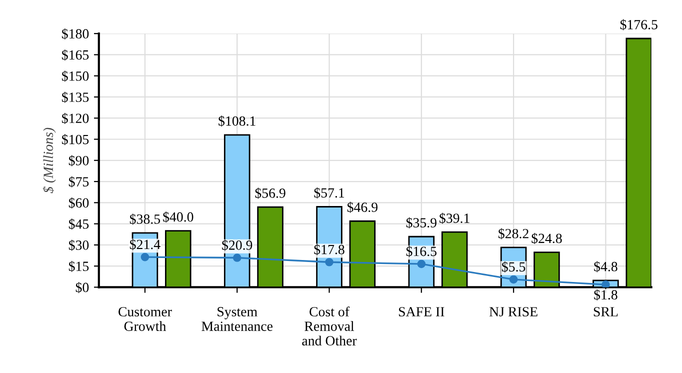 This screenshot has height=373, width=682. What do you see at coordinates (329, 250) in the screenshot?
I see `data-label: $17.8` at bounding box center [329, 250].